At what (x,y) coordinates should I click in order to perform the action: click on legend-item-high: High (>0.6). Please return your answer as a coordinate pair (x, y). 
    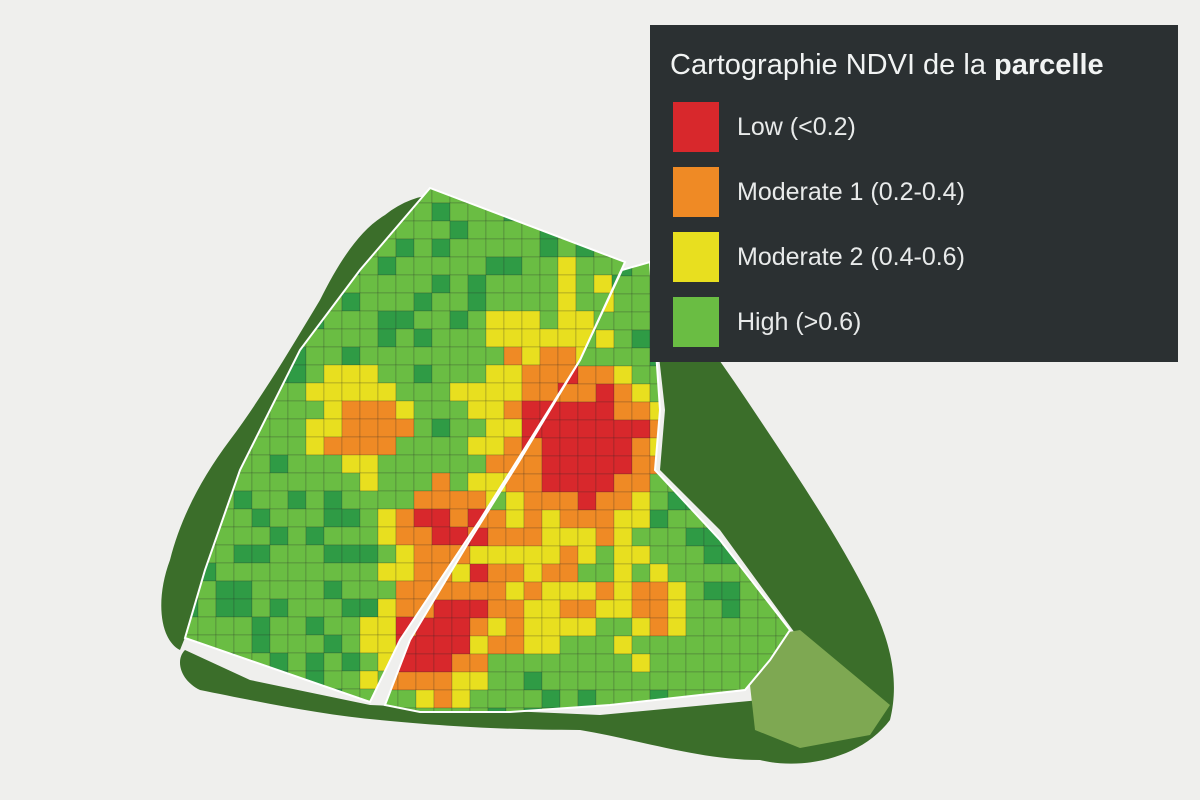
    Looking at the image, I should click on (914, 322).